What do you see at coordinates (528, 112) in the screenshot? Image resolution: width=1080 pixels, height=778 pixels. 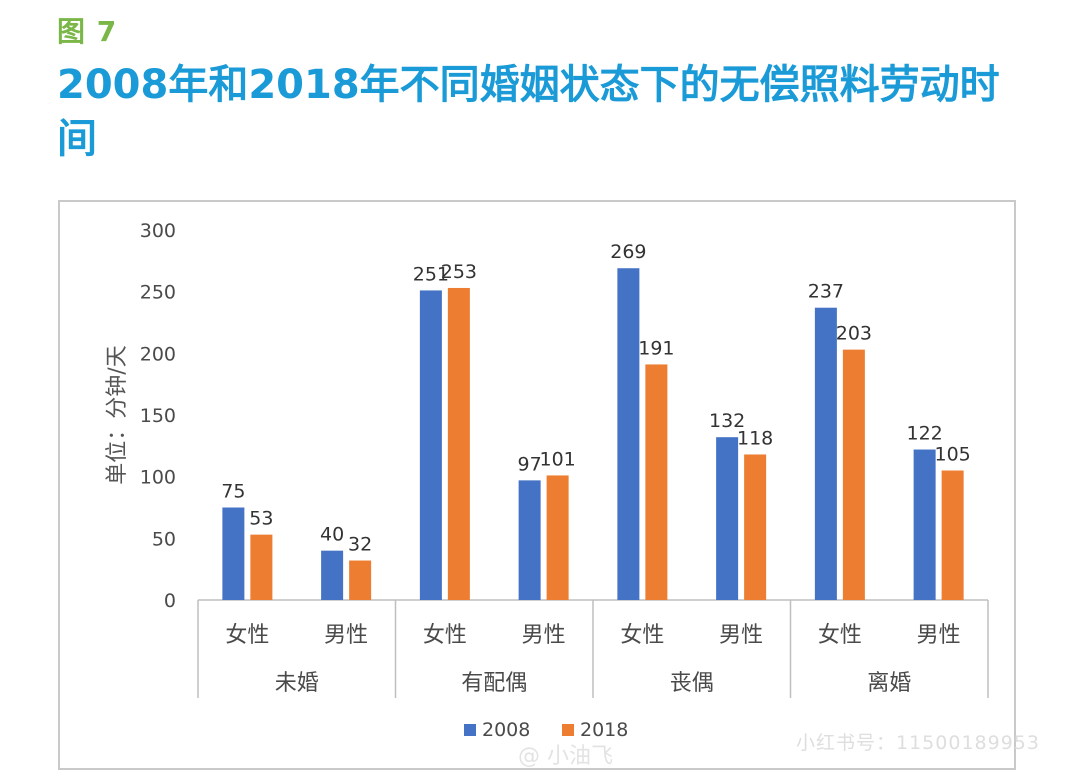 I see `chart-title: 2008年和2018年不同婚姻状态下的无偿照料劳动时间` at bounding box center [528, 112].